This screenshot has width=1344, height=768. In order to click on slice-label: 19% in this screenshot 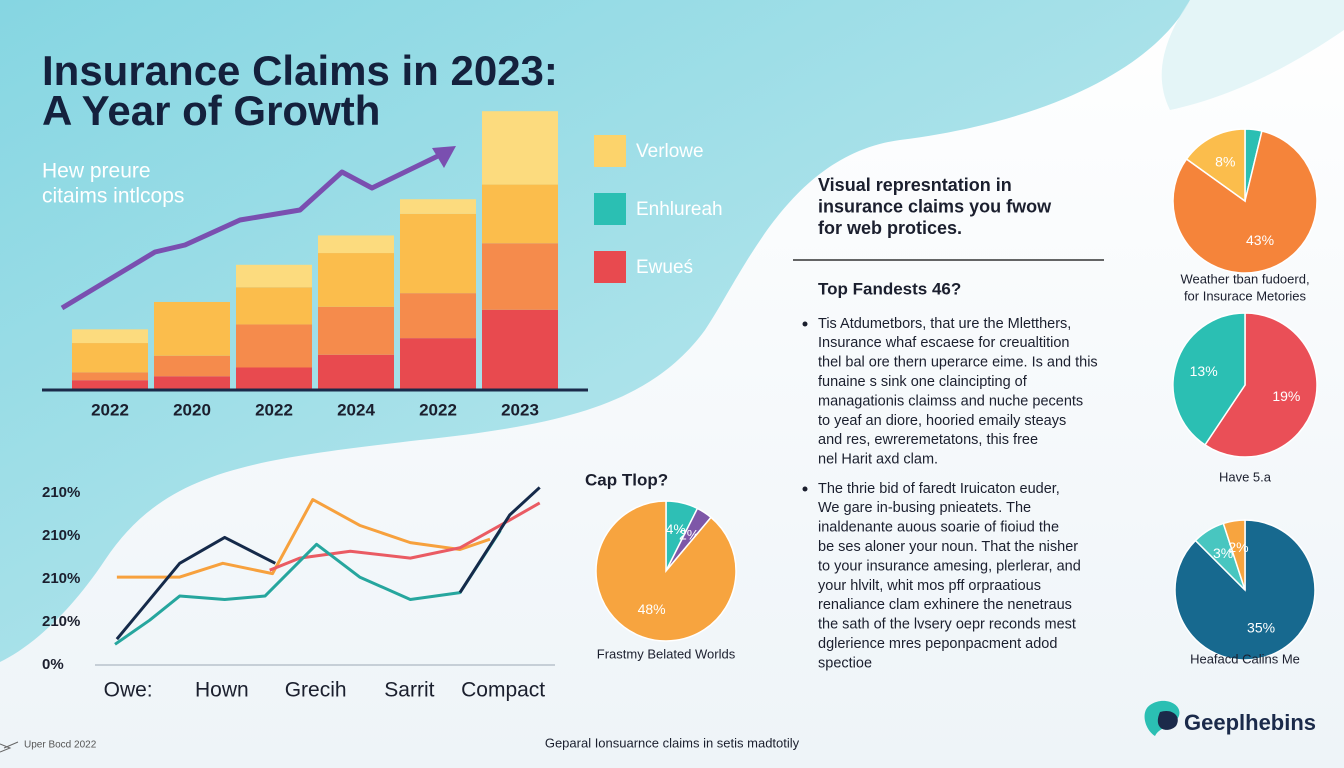, I will do `click(1286, 396)`.